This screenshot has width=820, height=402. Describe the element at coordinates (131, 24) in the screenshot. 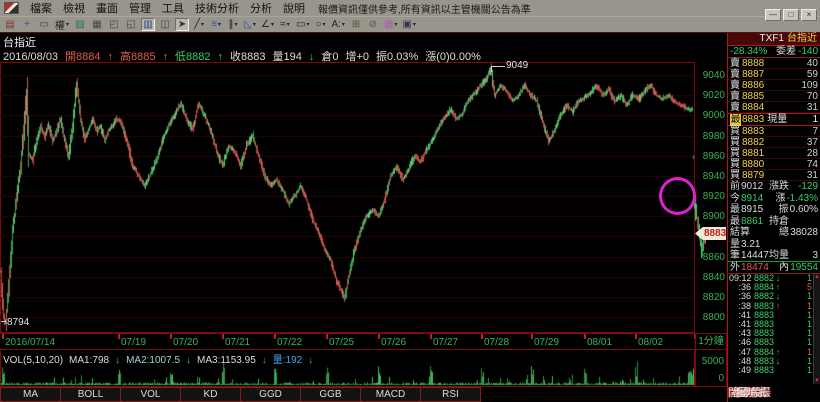

I see `window-cascade-icon: ◱` at that location.